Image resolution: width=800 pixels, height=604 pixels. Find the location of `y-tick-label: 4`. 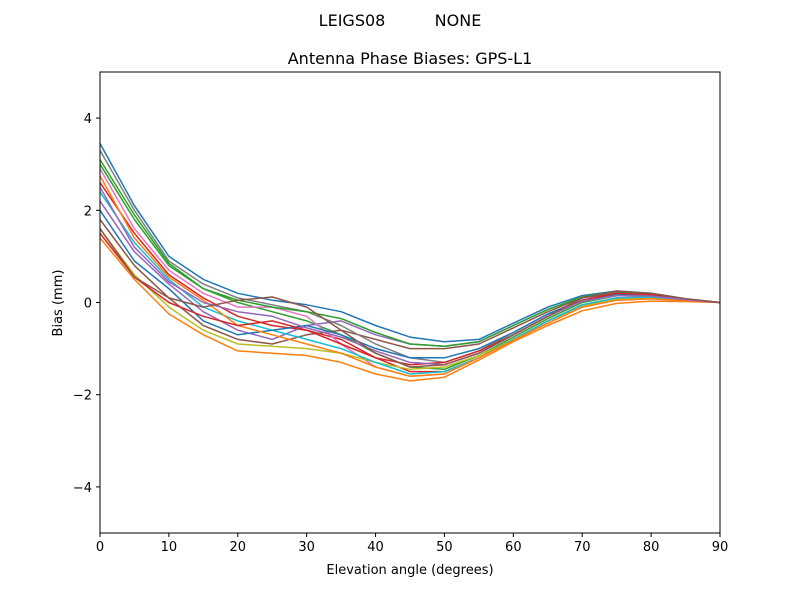

y-tick-label: 4 is located at coordinates (88, 119).